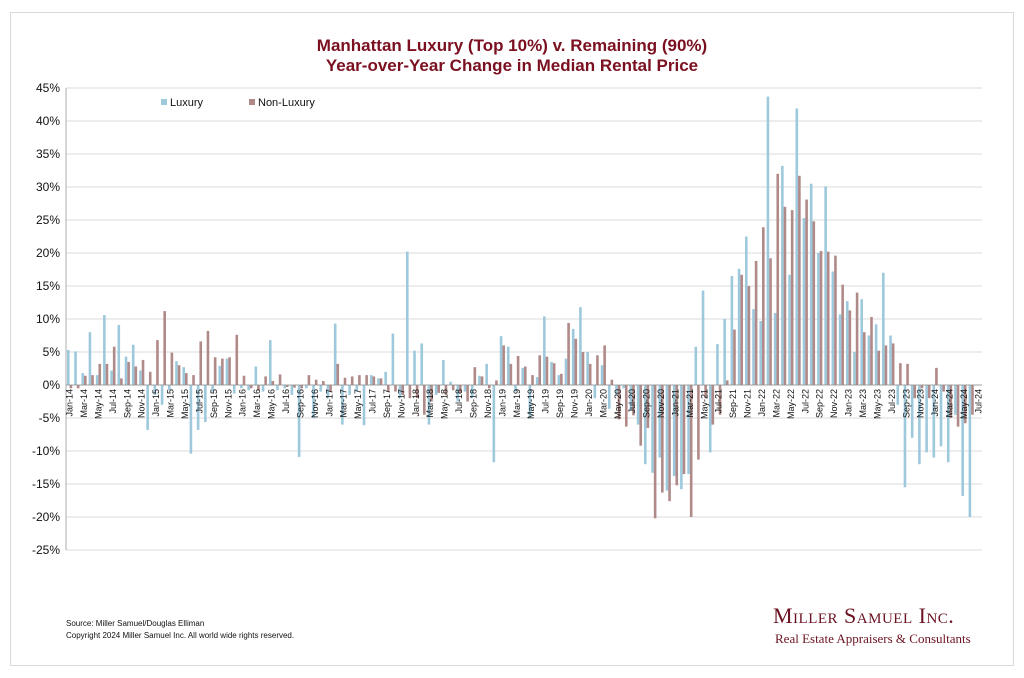 This screenshot has height=678, width=1024. Describe the element at coordinates (272, 404) in the screenshot. I see `x-tick-label: May-16` at that location.